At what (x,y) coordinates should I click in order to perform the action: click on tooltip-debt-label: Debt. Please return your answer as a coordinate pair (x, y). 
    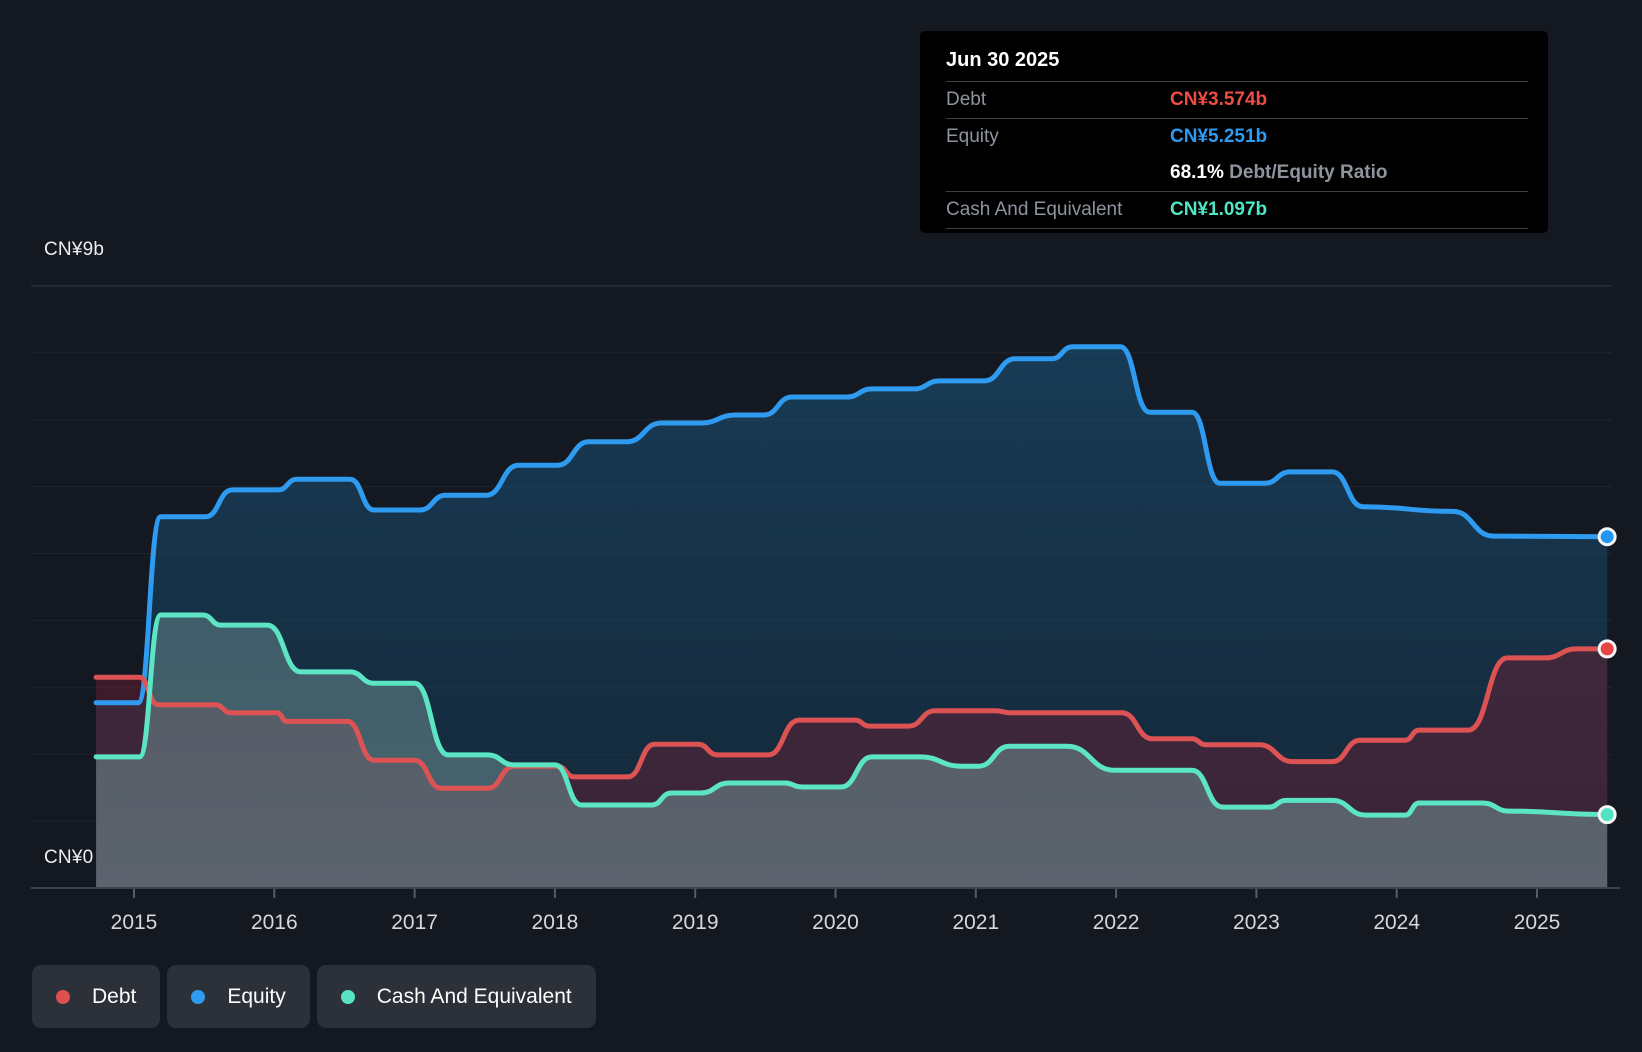
    Looking at the image, I should click on (966, 99).